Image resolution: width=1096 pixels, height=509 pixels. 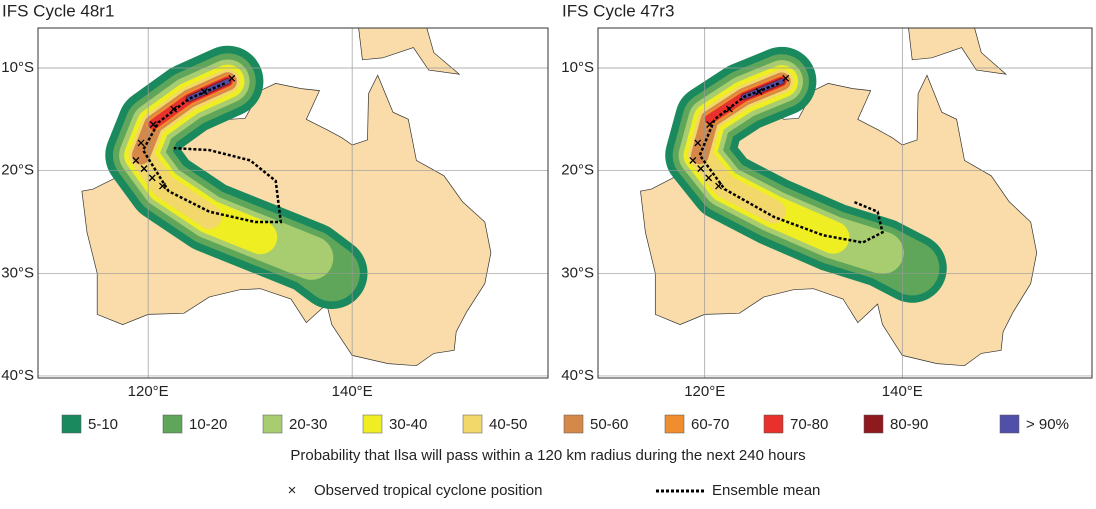 I want to click on legend-label: 40-50, so click(x=508, y=424).